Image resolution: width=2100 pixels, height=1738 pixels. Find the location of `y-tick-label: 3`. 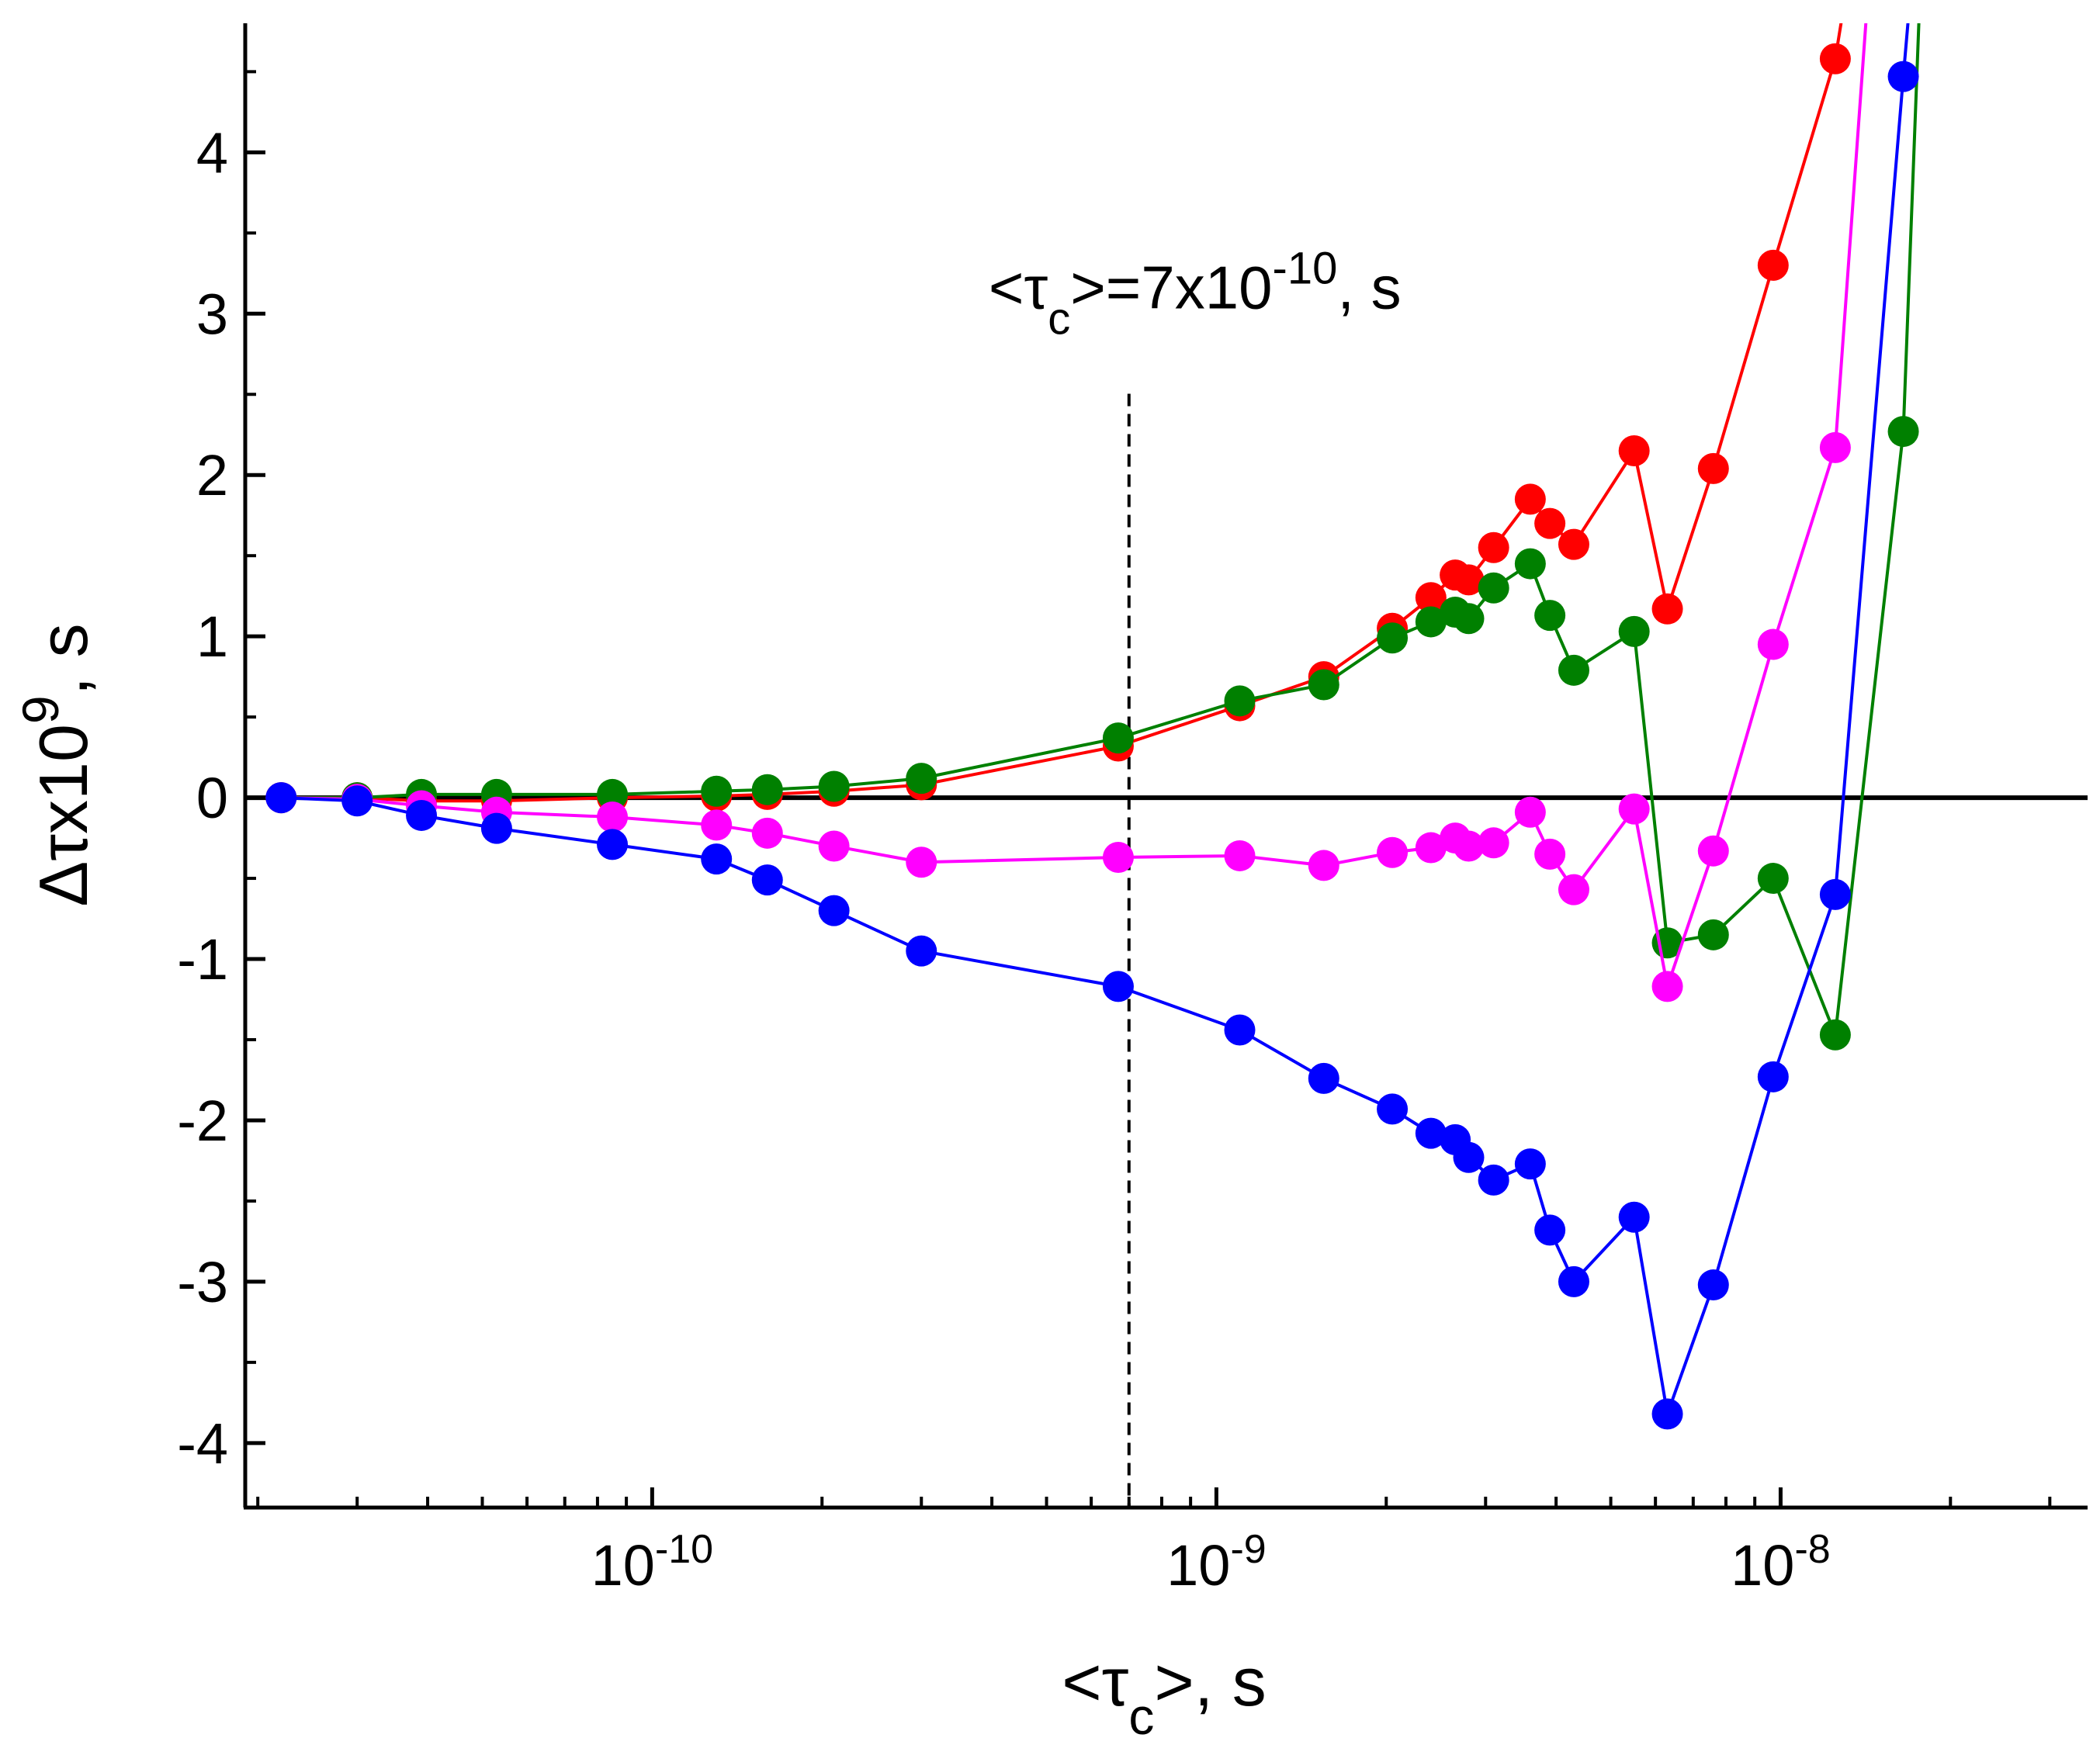

y-tick-label: 3 is located at coordinates (212, 314).